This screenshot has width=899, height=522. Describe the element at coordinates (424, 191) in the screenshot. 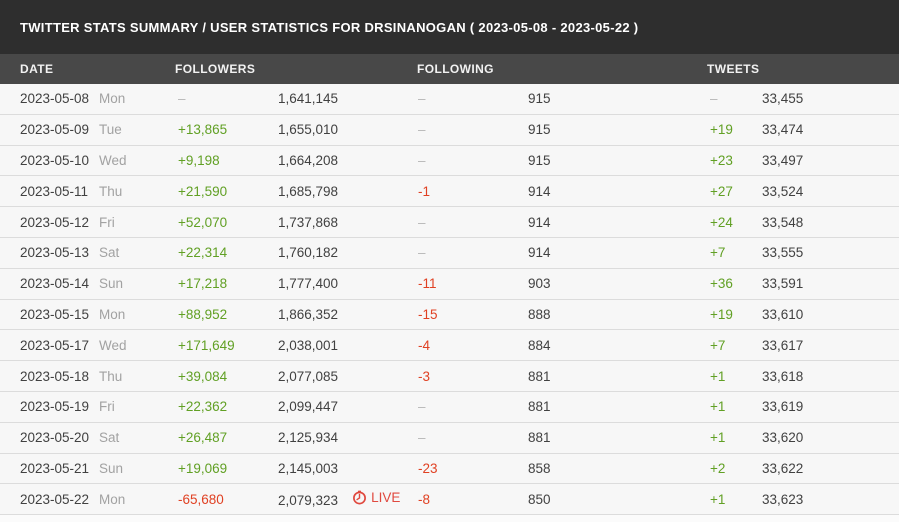

I see `cell-following-change-value: -1` at that location.